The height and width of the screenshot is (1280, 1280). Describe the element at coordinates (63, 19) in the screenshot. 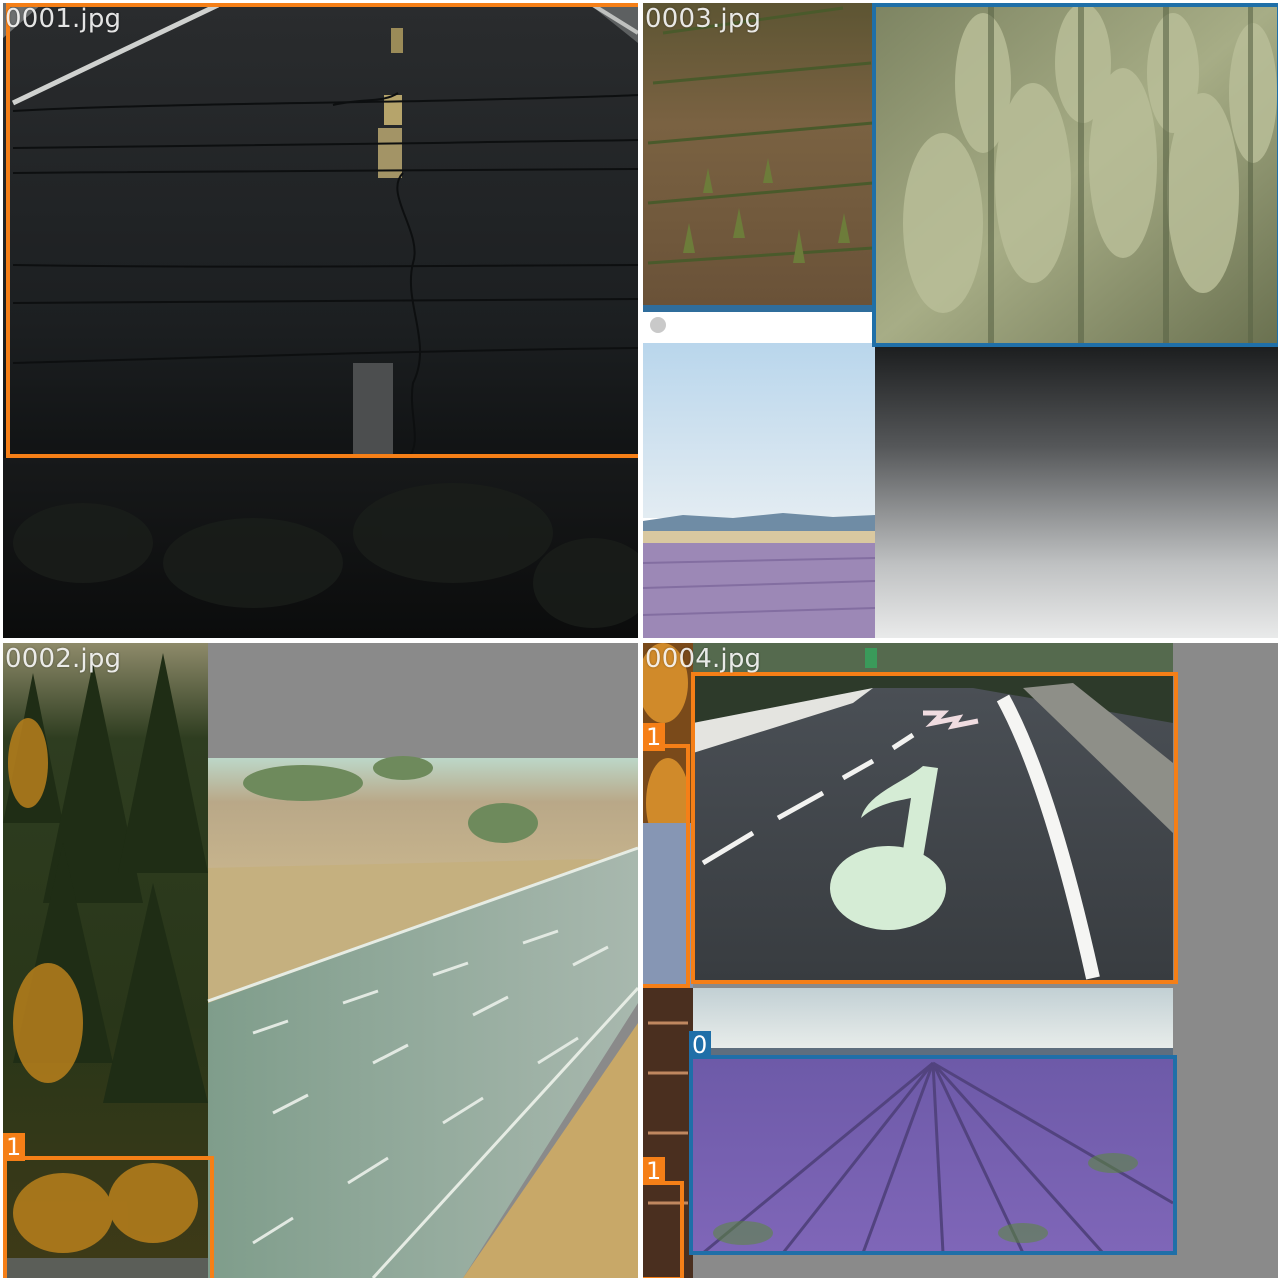

I see `filename-label: 0001.jpg` at that location.